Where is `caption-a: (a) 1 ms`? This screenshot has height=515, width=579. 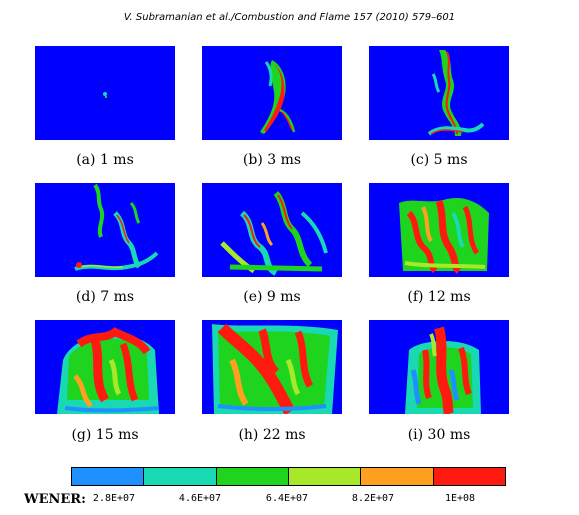
caption-a: (a) 1 ms is located at coordinates (105, 160).